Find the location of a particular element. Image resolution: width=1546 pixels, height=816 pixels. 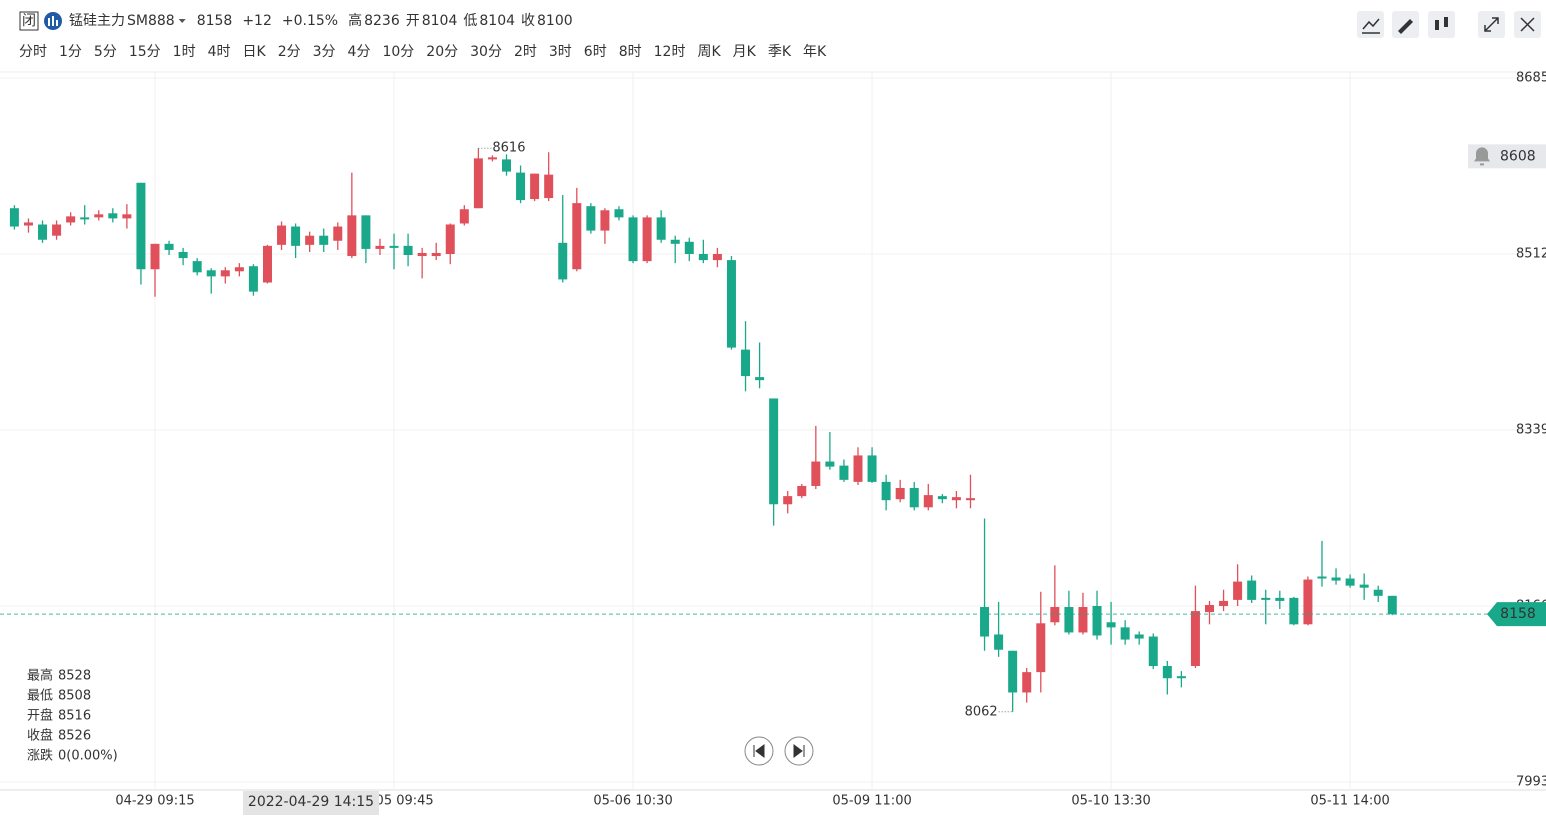

y-tick-label: 8512 is located at coordinates (1531, 254).